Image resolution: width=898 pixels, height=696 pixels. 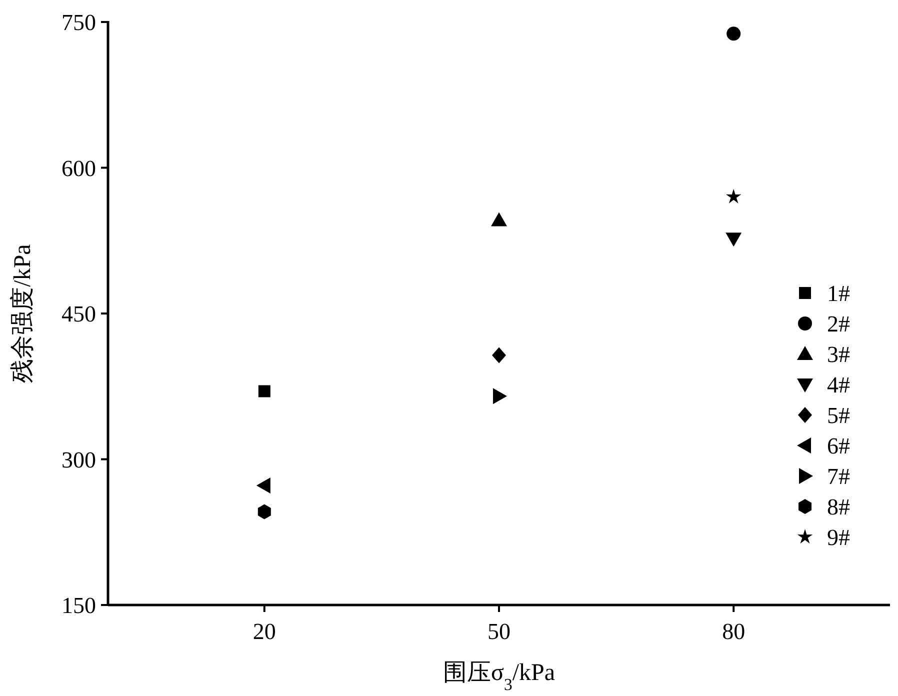 I want to click on x-tick-label: 20, so click(x=264, y=631).